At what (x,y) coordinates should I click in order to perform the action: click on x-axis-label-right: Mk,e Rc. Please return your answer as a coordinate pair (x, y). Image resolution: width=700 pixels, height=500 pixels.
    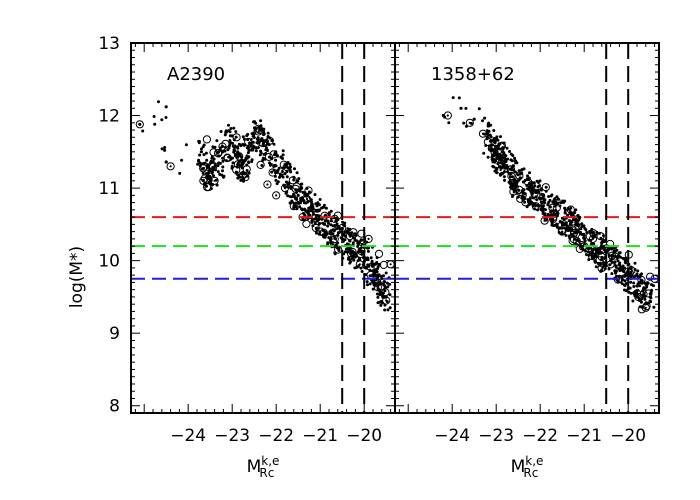
    Looking at the image, I should click on (527, 467).